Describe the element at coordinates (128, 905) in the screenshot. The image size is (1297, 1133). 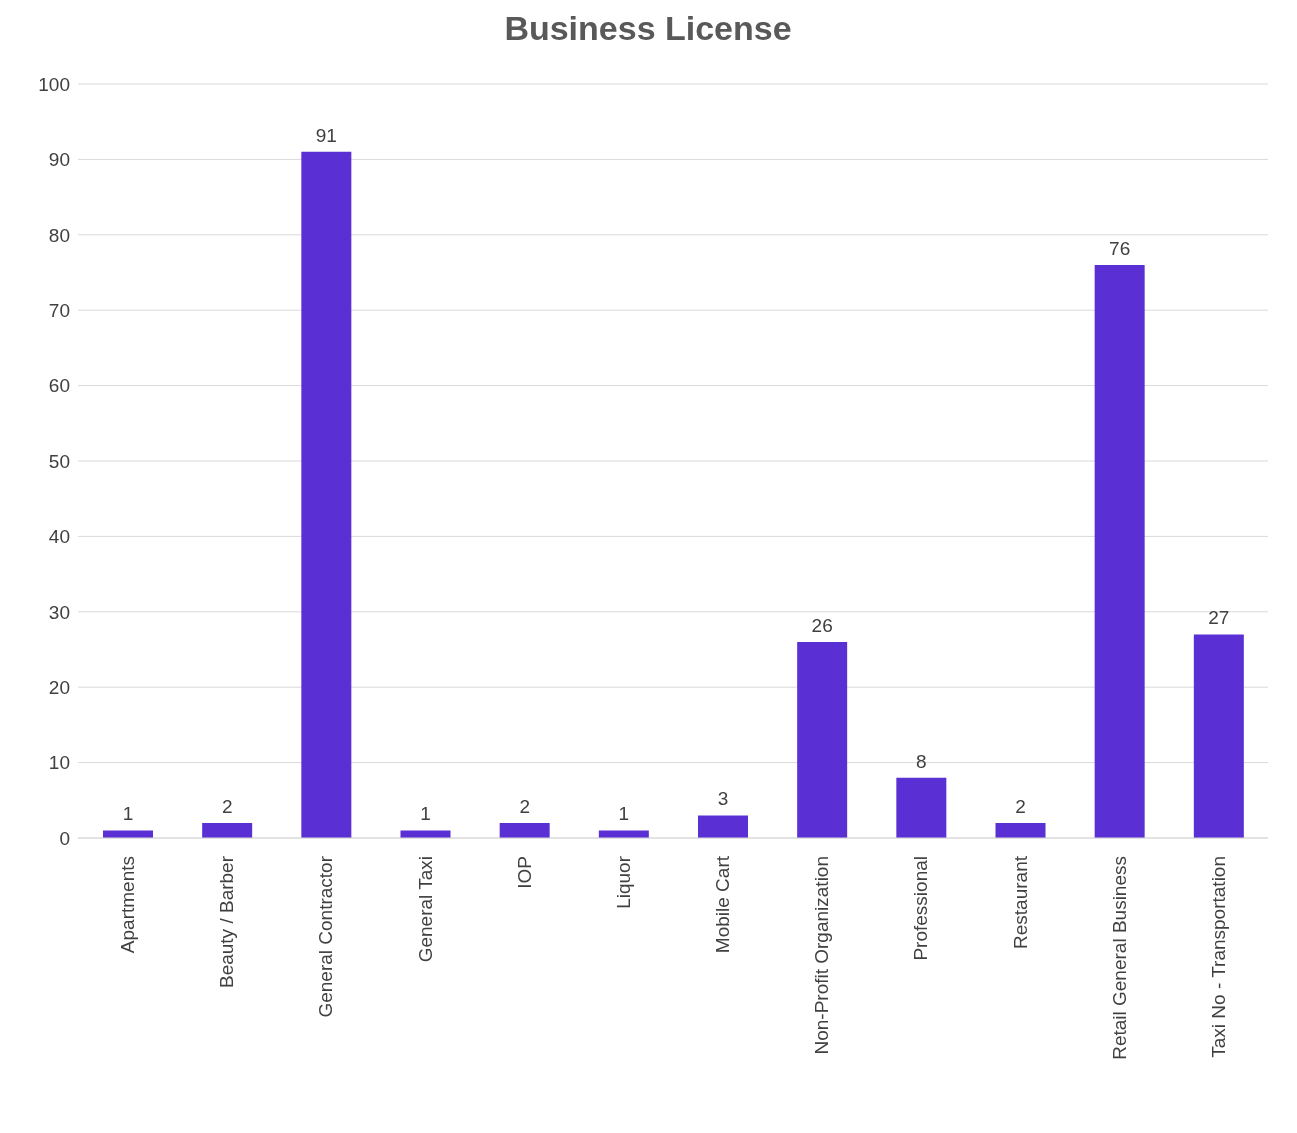
I see `x-tick-label: Apartments` at that location.